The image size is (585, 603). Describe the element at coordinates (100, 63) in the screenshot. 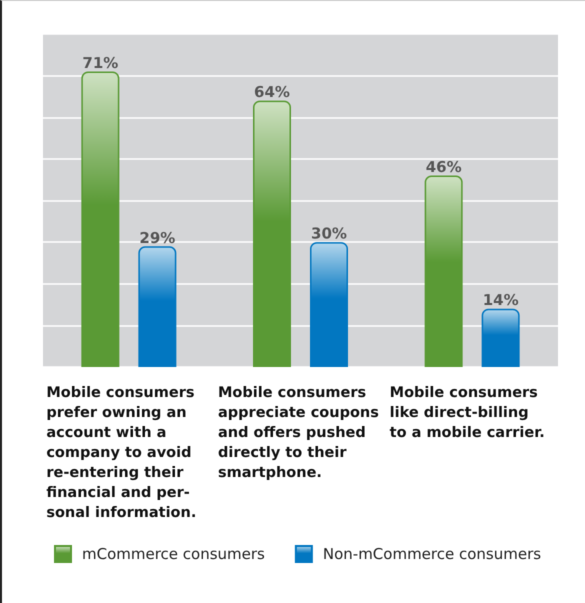

I see `data-label: 71%` at that location.